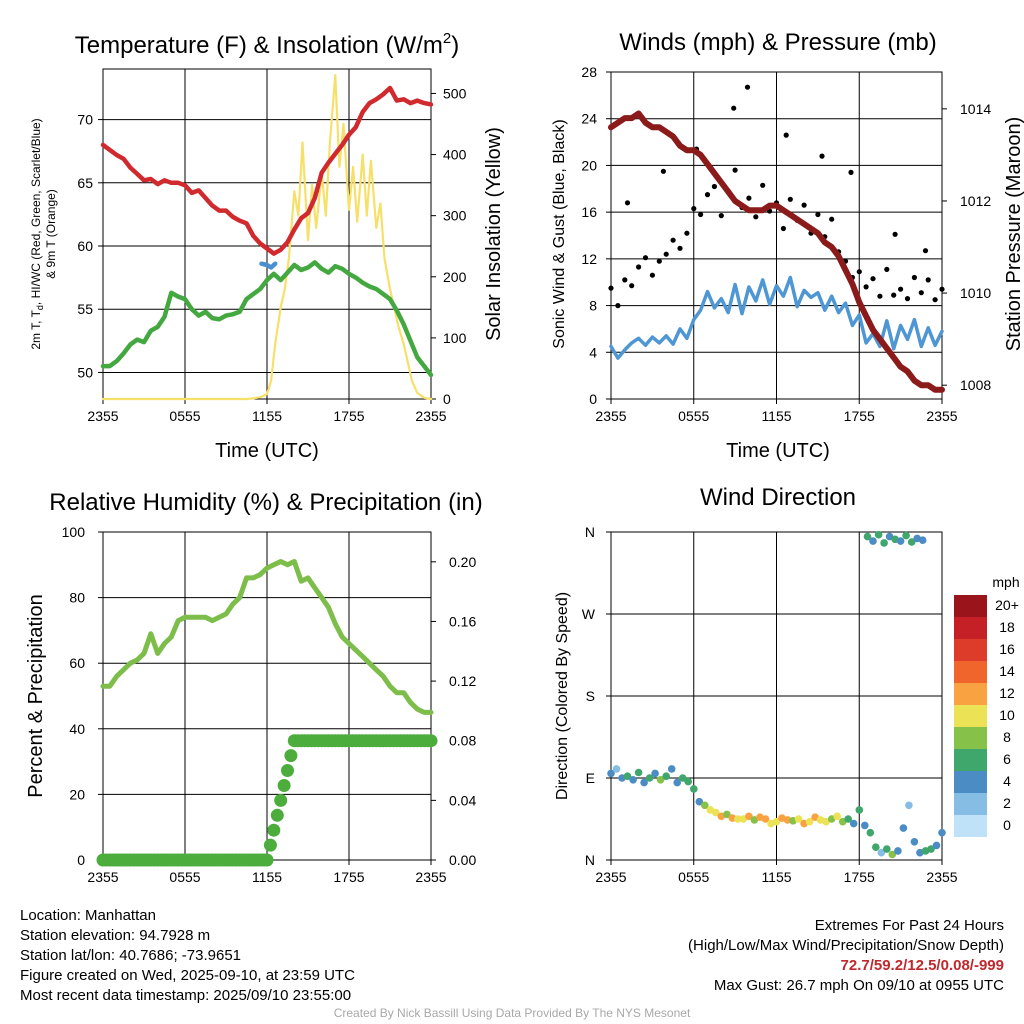 This screenshot has width=1024, height=1024. Describe the element at coordinates (102, 877) in the screenshot. I see `rh-xtick-label: 2355` at that location.